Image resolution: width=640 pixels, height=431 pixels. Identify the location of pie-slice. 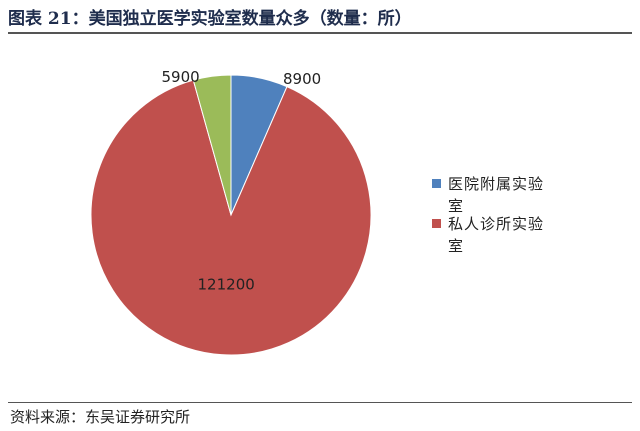
(212, 145).